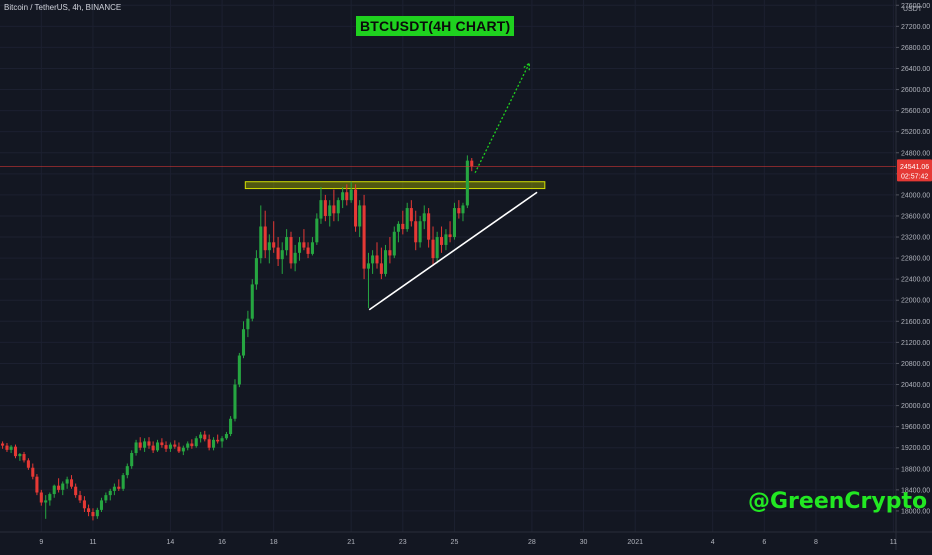  I want to click on symbol-title: Bitcoin / TetherUS, 4h, BINANCE, so click(63, 7).